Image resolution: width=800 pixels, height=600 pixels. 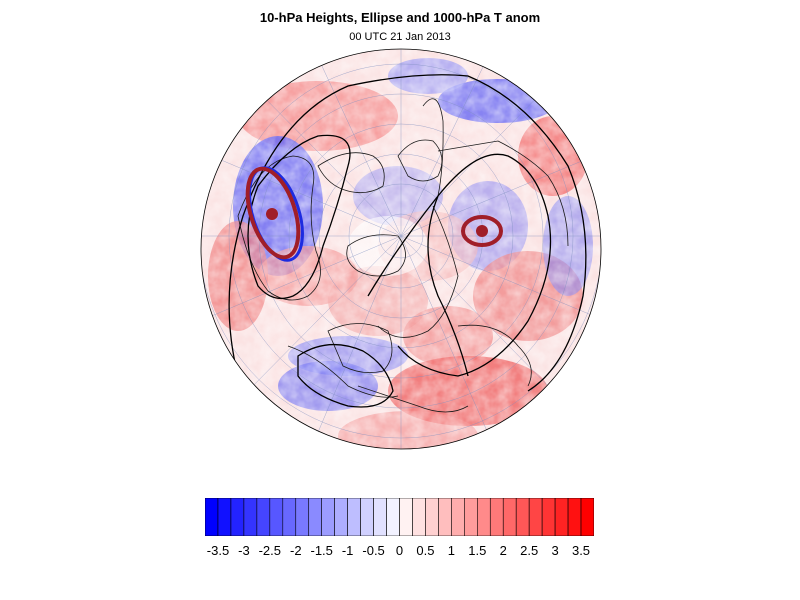 I want to click on colorbar-tick-label: 3.5, so click(x=581, y=550).